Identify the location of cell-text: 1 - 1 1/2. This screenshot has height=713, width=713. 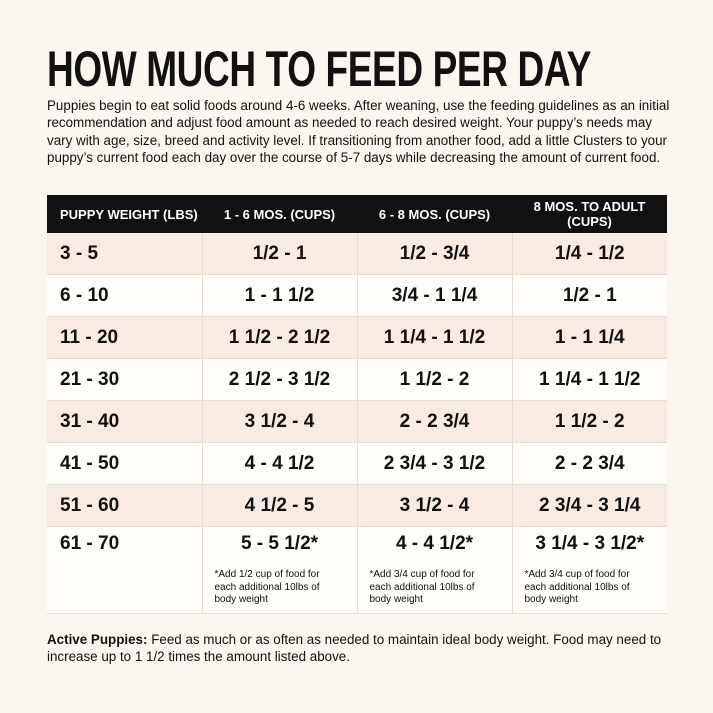
(279, 295).